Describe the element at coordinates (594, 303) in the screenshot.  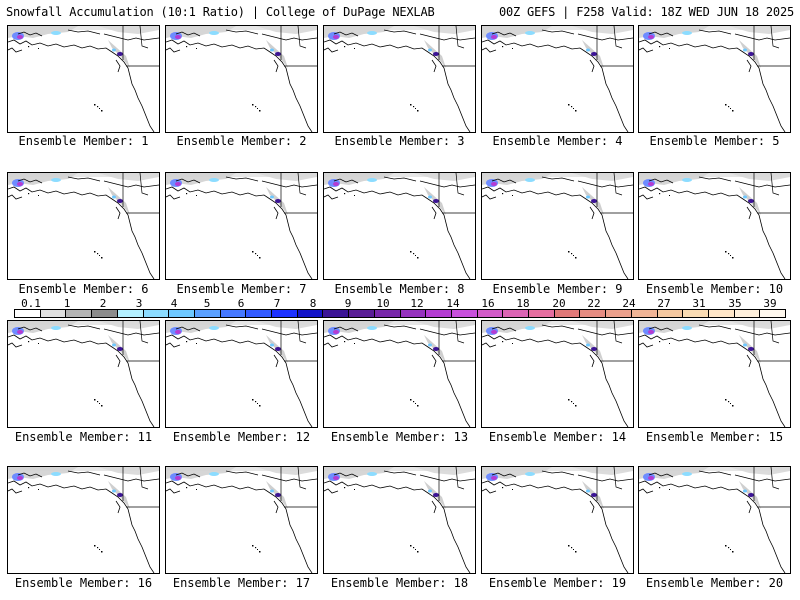
I see `colorbar-tick-label: 22` at that location.